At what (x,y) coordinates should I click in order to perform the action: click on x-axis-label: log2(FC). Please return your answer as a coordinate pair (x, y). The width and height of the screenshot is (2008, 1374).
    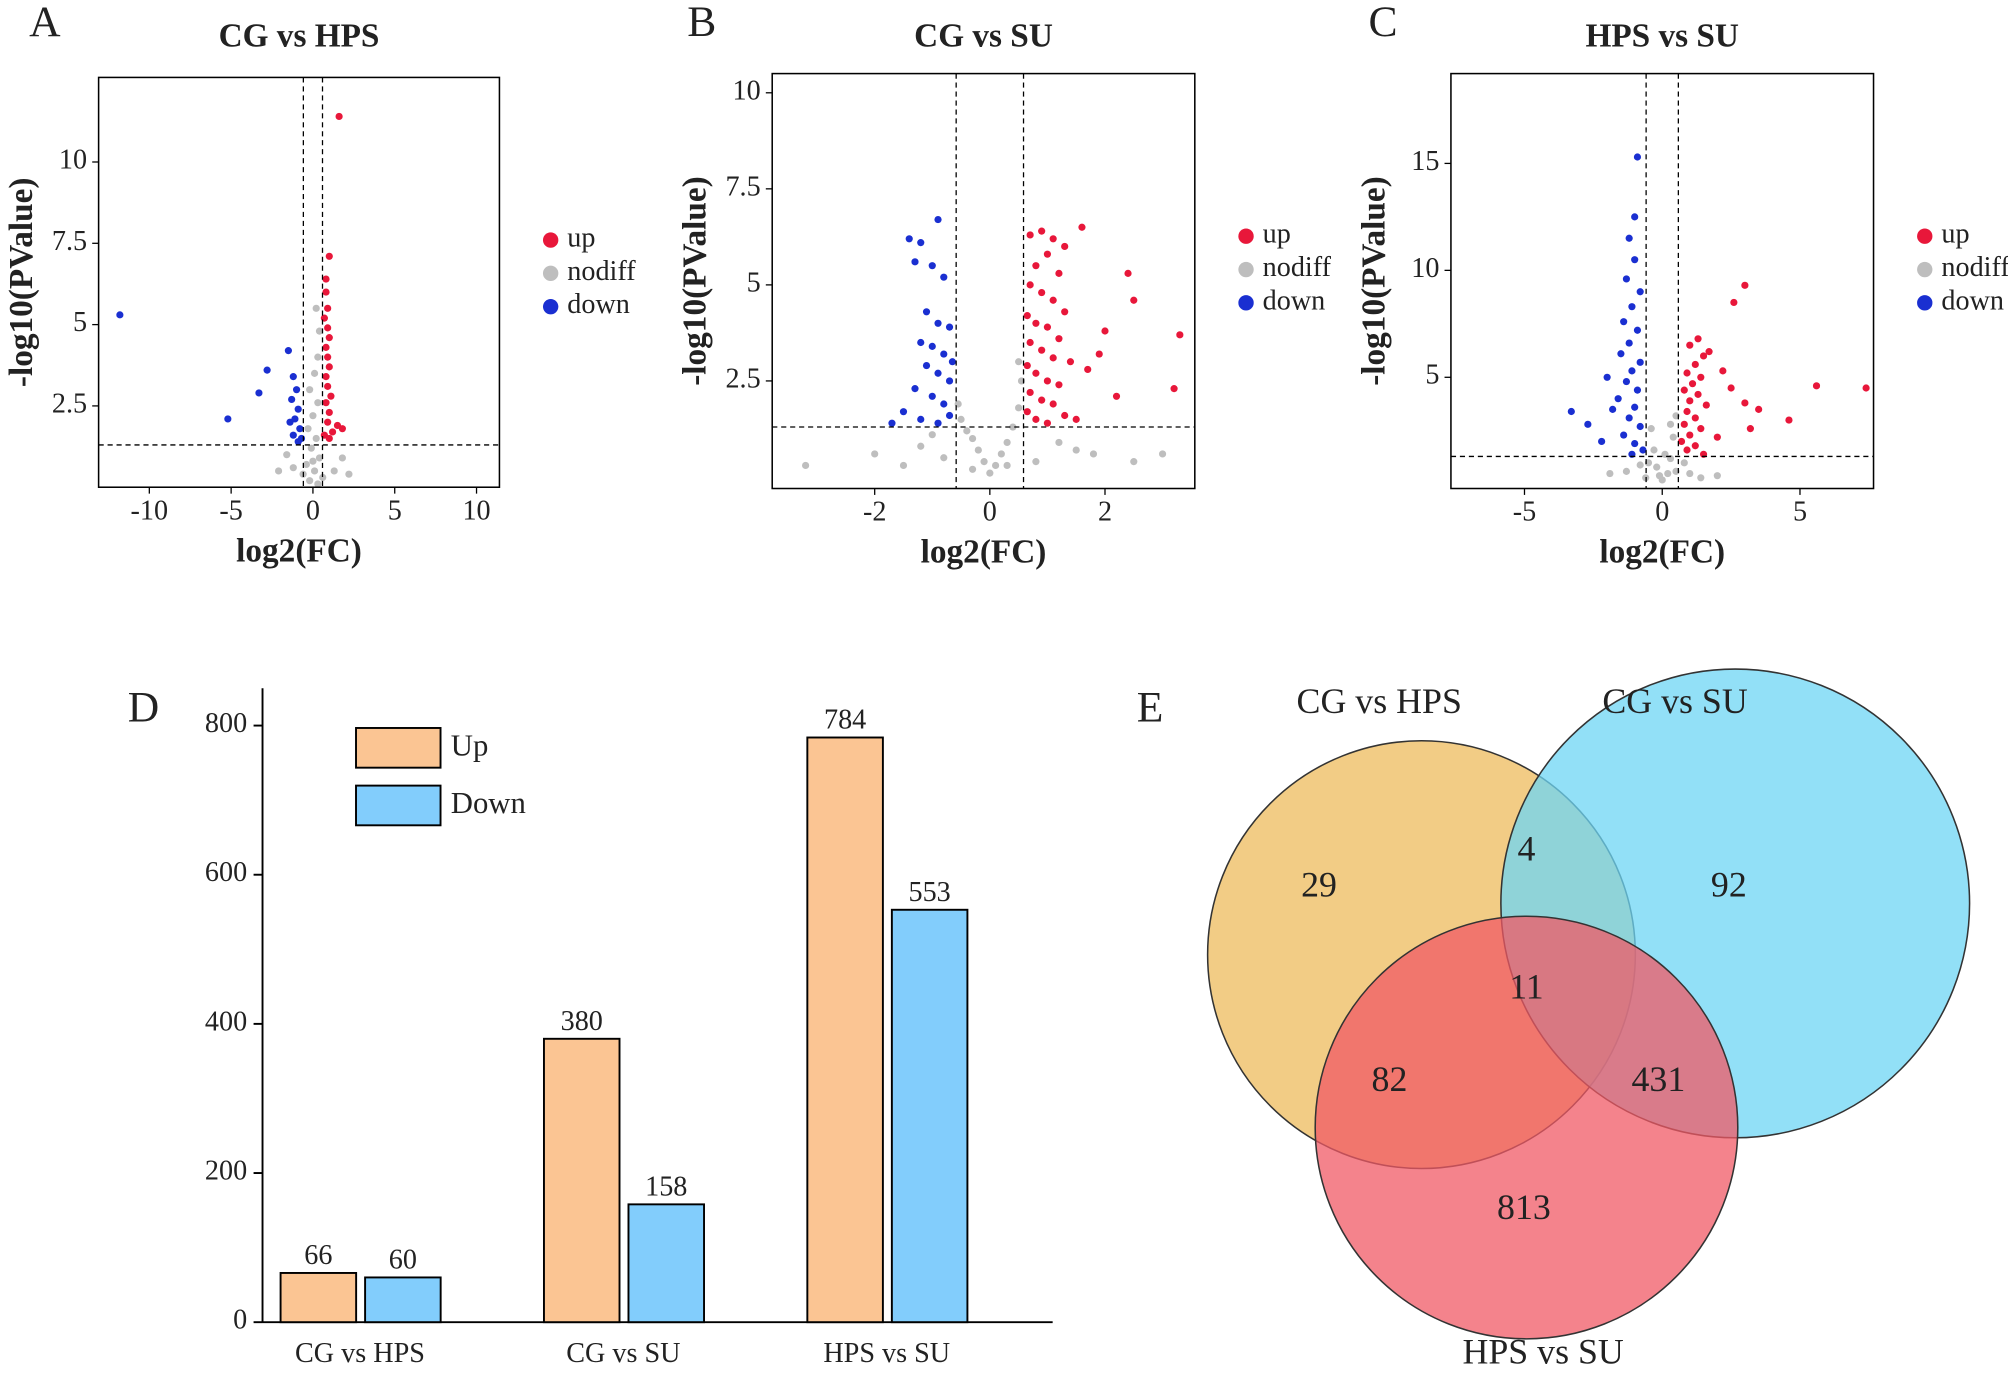
    Looking at the image, I should click on (299, 550).